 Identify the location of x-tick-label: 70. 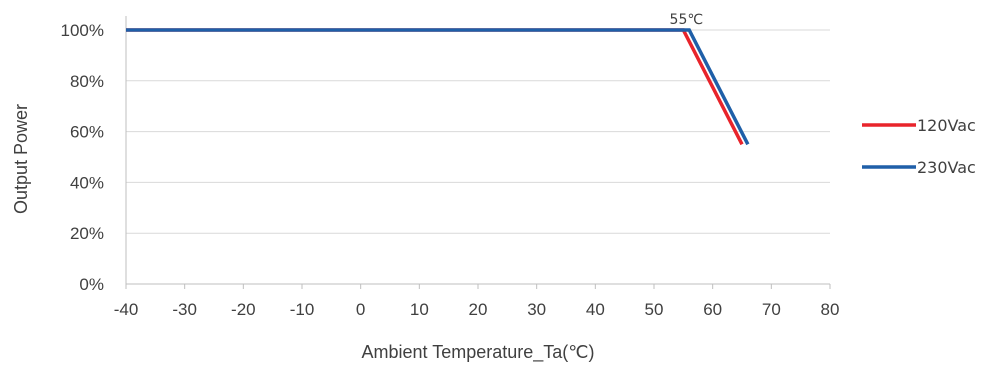
(771, 309).